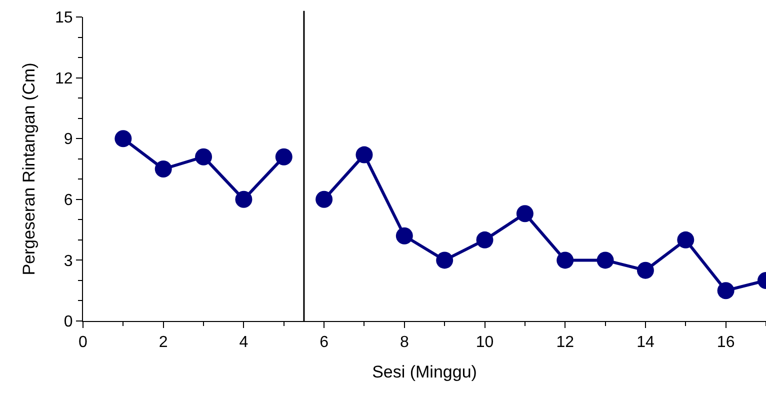 This screenshot has height=405, width=766. What do you see at coordinates (68, 200) in the screenshot?
I see `y-tick-label: 6` at bounding box center [68, 200].